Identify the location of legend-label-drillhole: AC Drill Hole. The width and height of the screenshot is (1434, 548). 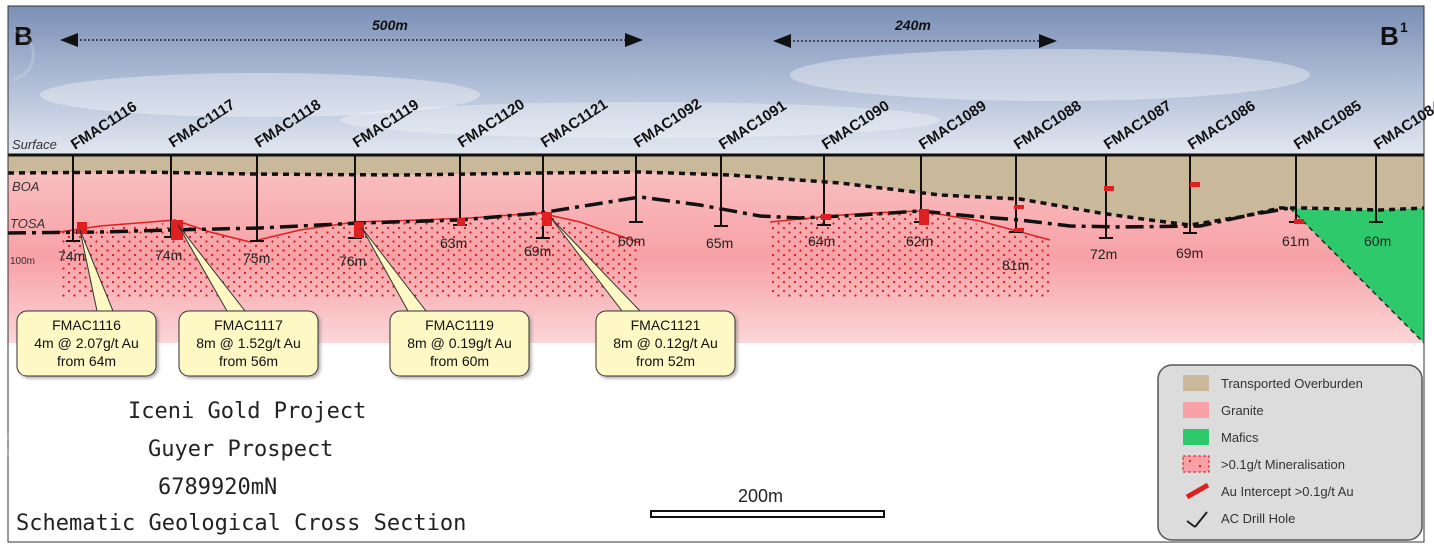
(1258, 518).